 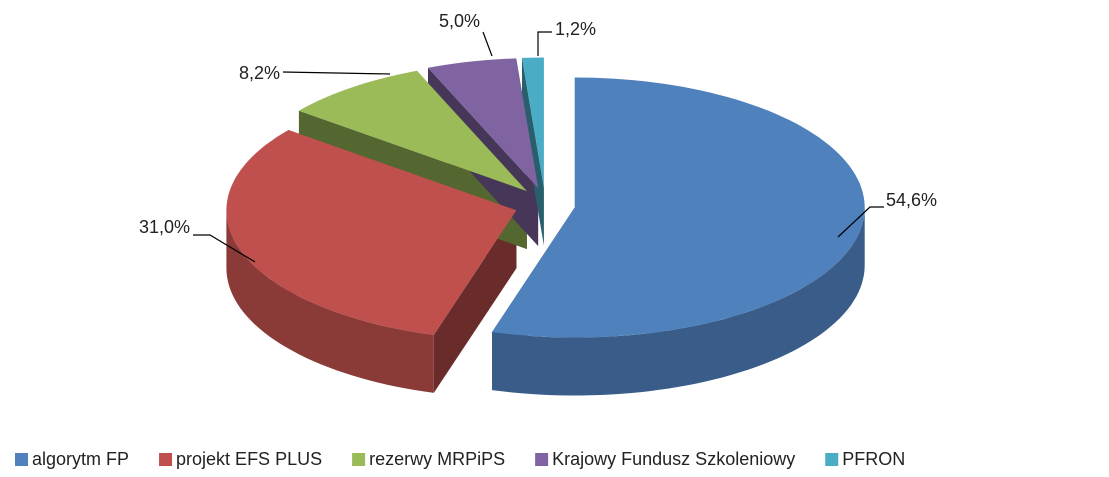 I want to click on data-label: 5,0%, so click(x=459, y=21).